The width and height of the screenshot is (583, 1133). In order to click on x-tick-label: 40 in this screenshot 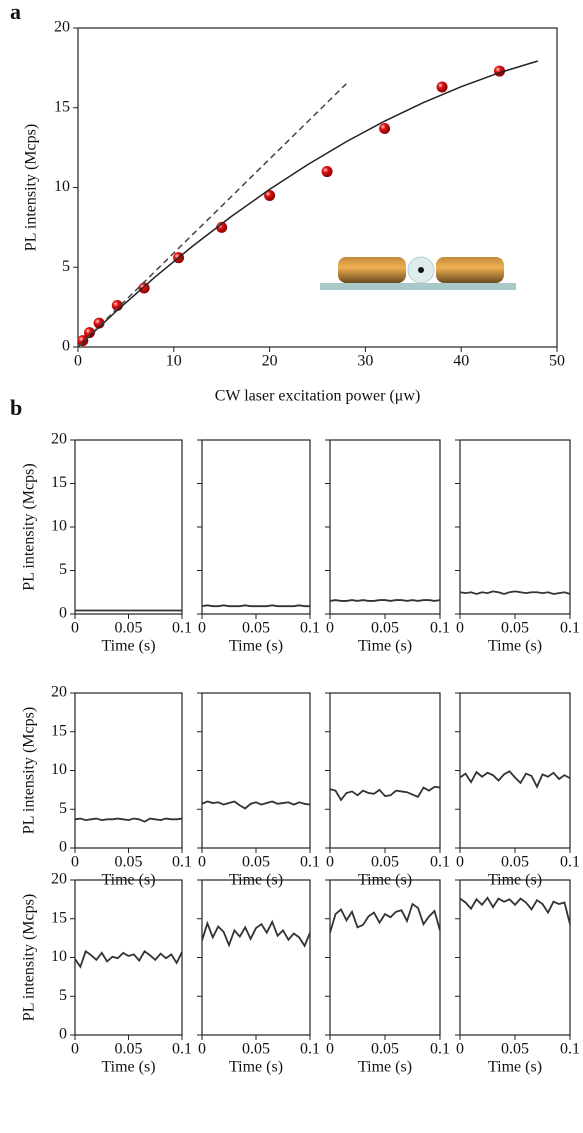, I will do `click(461, 361)`.